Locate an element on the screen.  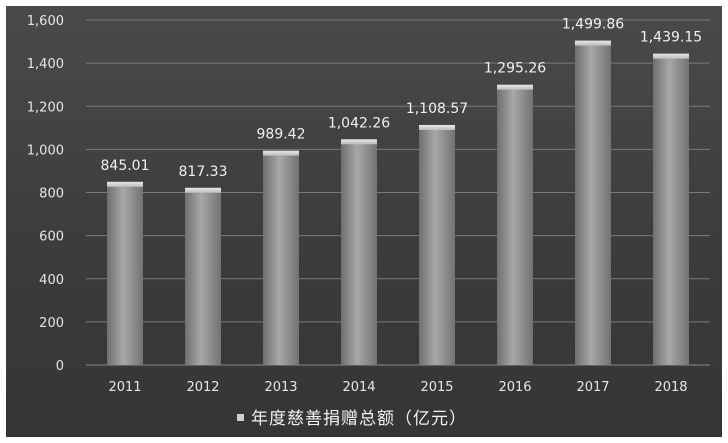
legend-swatch is located at coordinates (240, 417).